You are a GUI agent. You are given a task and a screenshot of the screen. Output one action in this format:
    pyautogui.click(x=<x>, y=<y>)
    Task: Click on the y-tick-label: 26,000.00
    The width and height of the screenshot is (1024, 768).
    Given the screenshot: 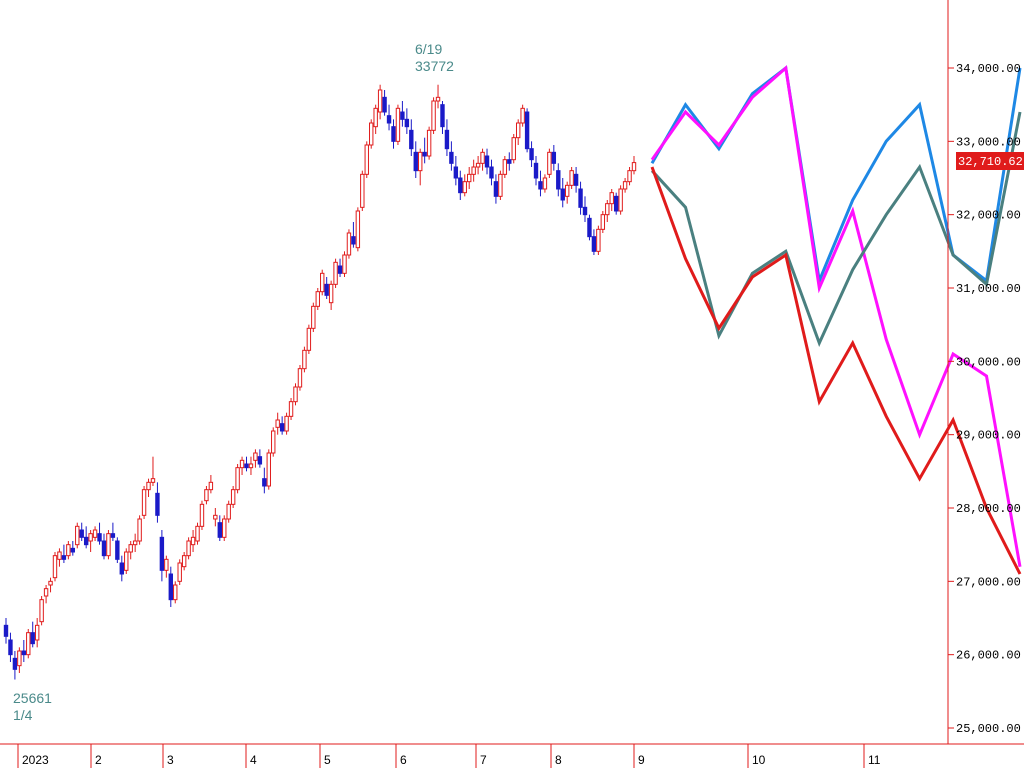 What is the action you would take?
    pyautogui.click(x=988, y=656)
    